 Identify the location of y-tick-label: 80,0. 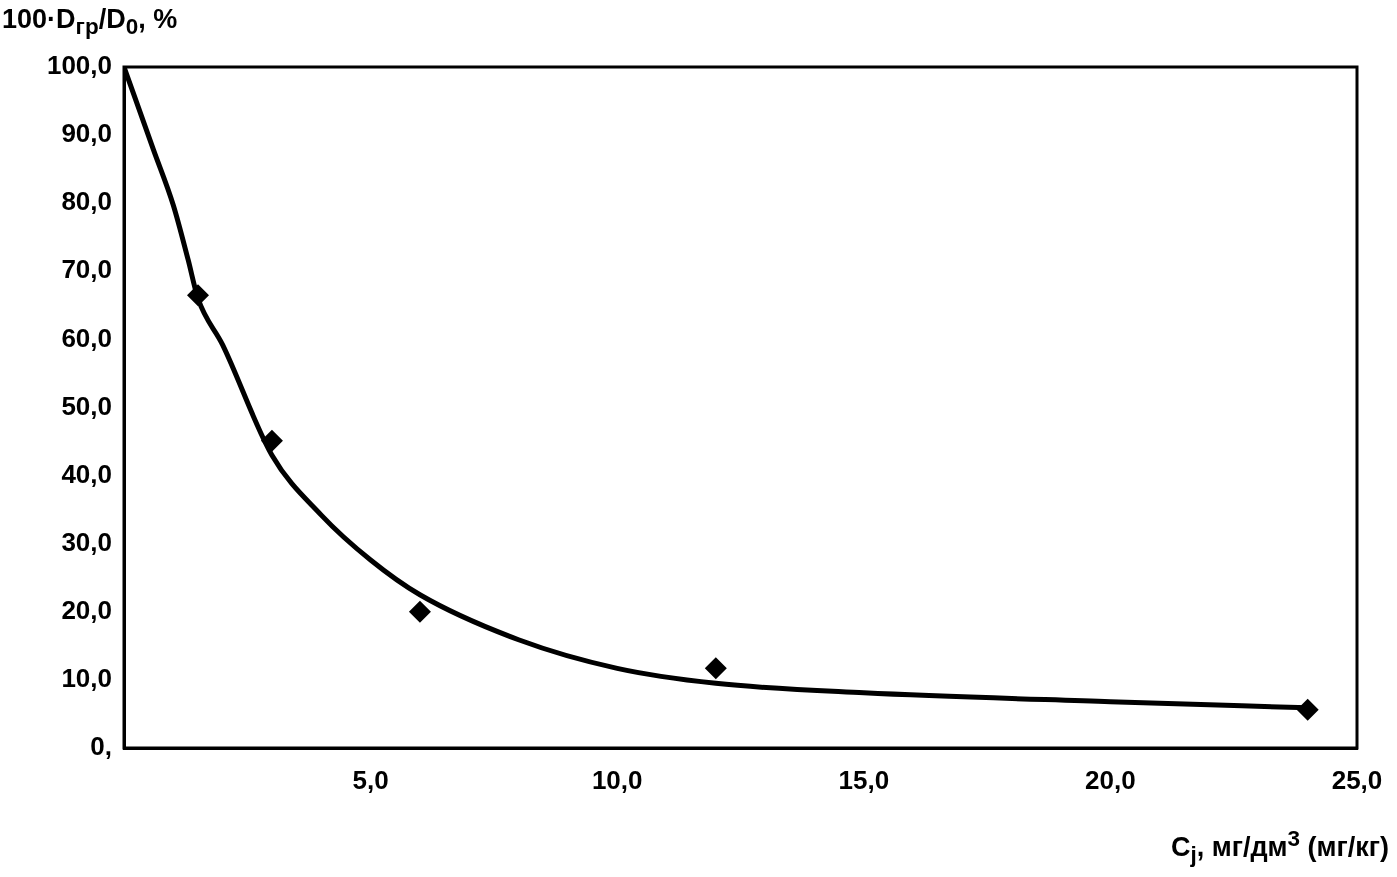
(86, 201).